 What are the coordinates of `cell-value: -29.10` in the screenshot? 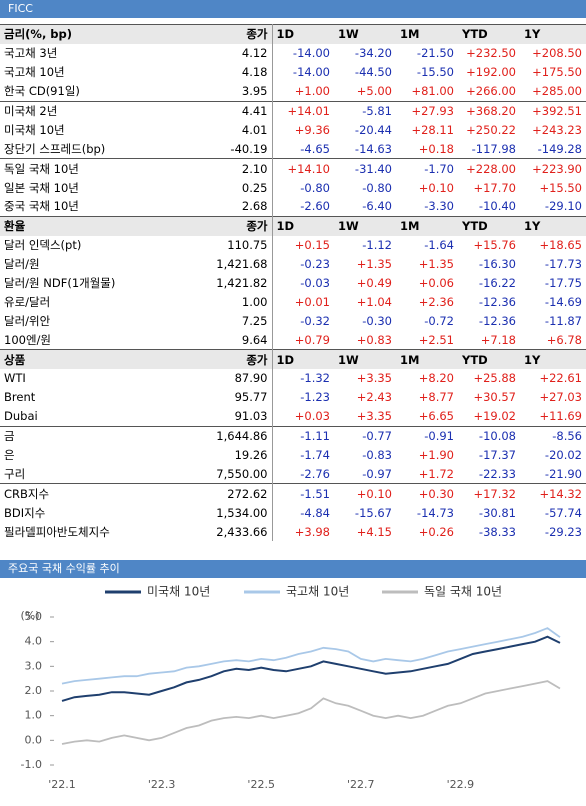 It's located at (563, 206).